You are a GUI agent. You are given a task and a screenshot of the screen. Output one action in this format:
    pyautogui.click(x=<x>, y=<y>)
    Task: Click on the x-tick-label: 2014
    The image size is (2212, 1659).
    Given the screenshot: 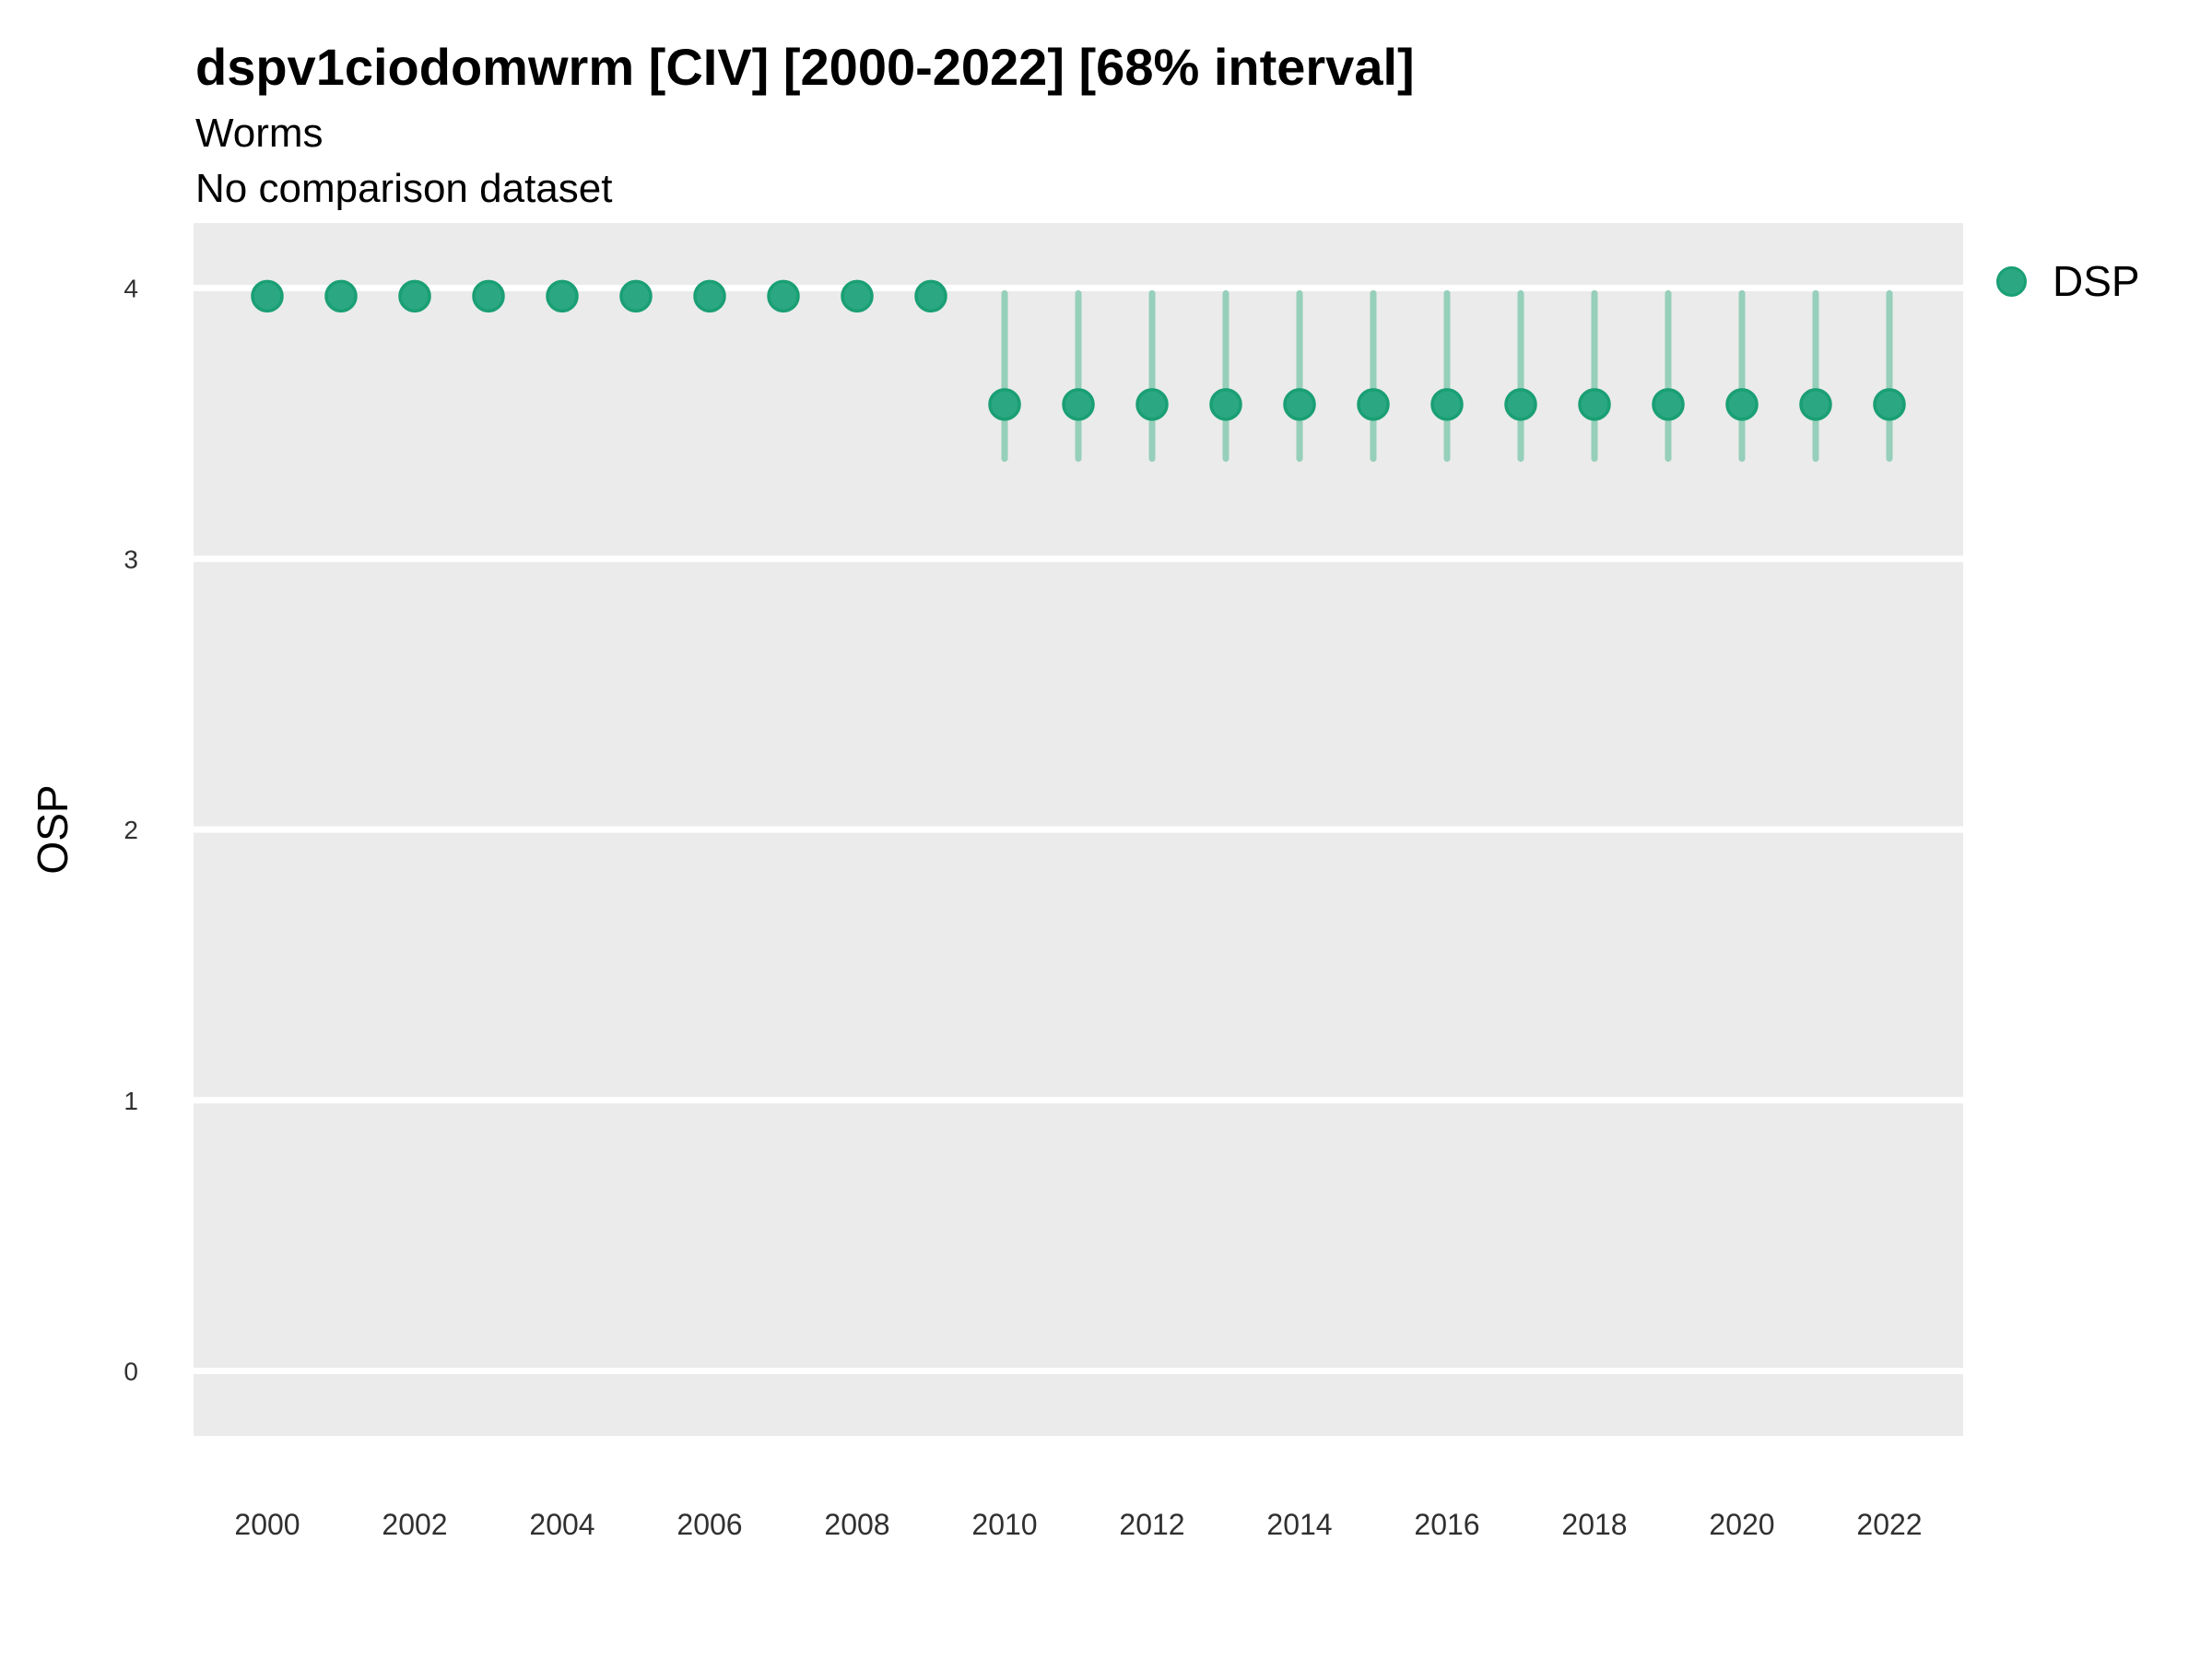 What is the action you would take?
    pyautogui.click(x=1299, y=1524)
    